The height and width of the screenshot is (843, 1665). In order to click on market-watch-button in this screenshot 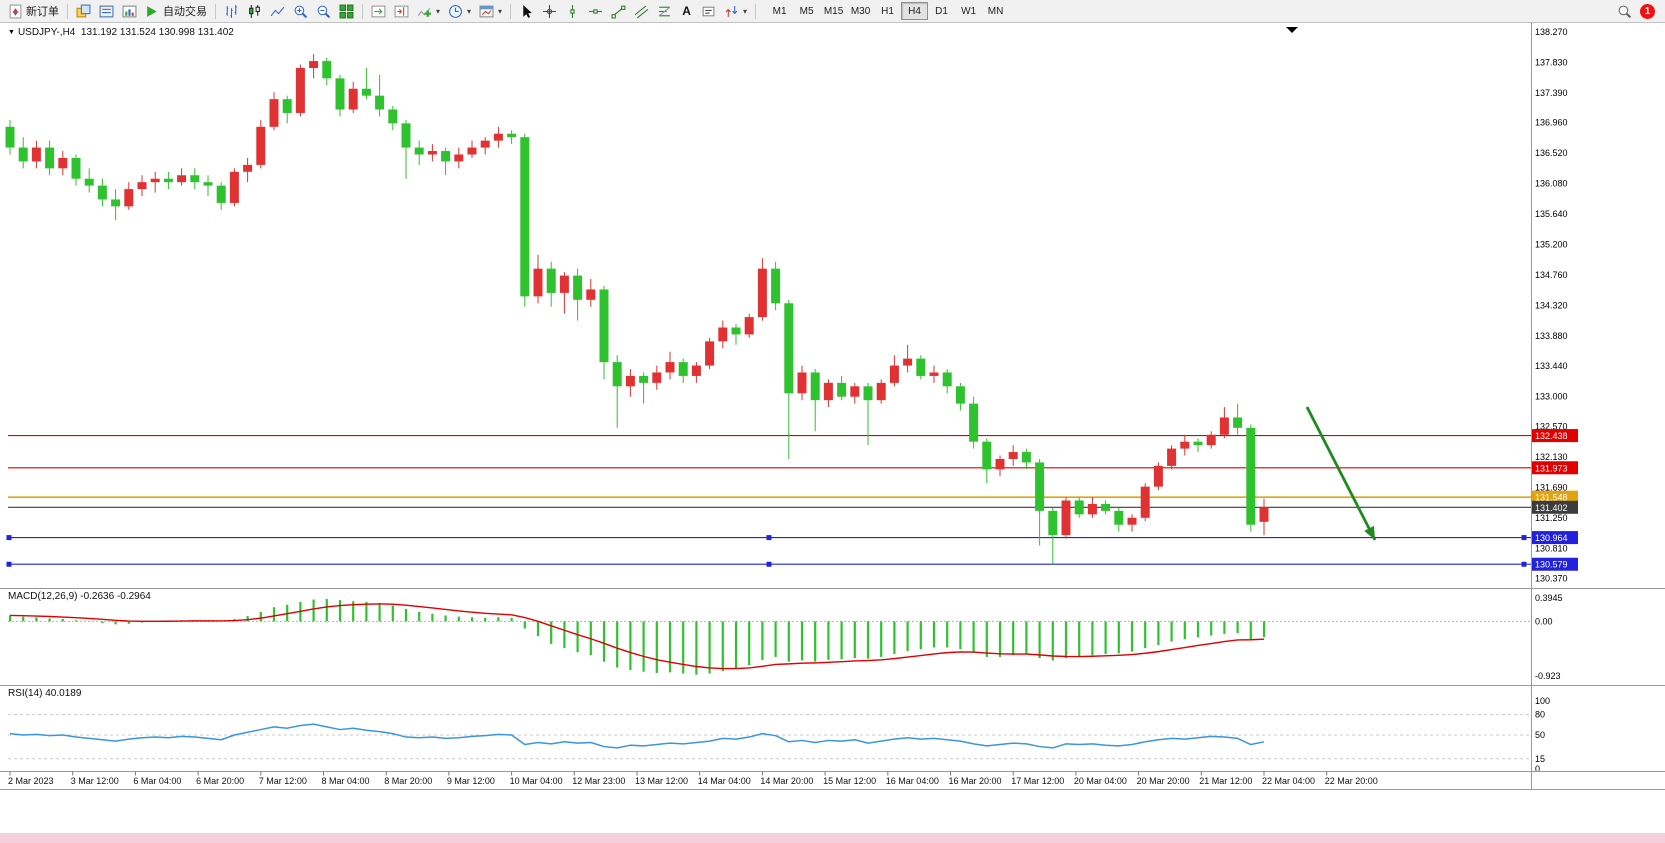, I will do `click(106, 11)`.